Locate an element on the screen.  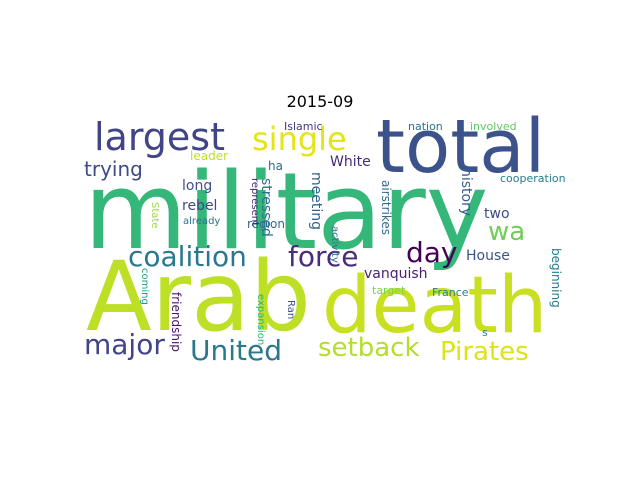
chart-title: 2015-09 is located at coordinates (320, 101).